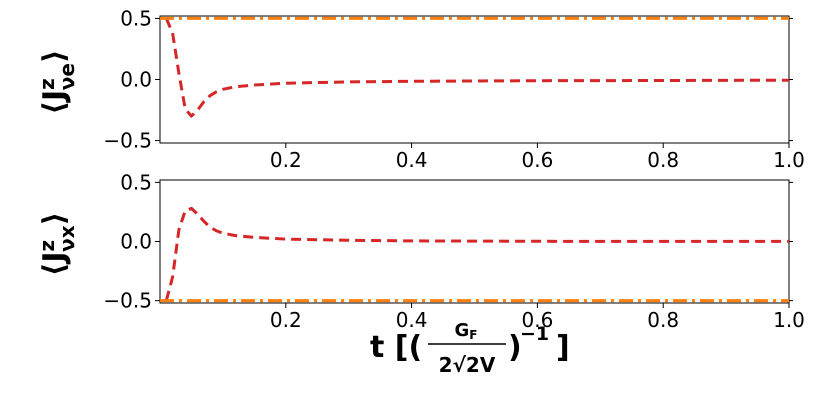 The height and width of the screenshot is (415, 830). What do you see at coordinates (67, 238) in the screenshot?
I see `ylabel-bottom-sub: νx` at bounding box center [67, 238].